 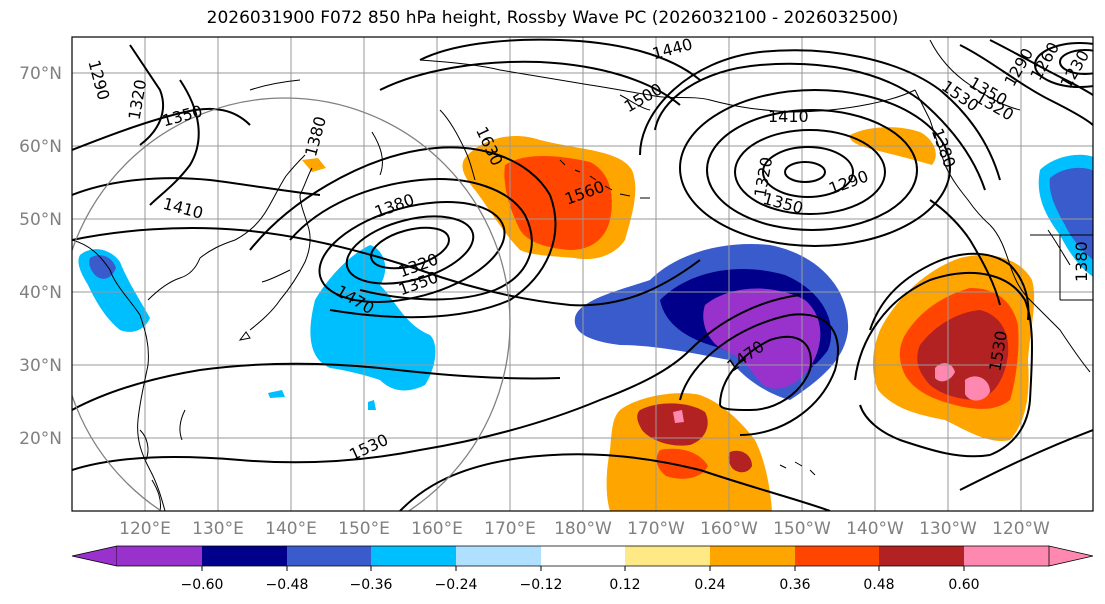 What do you see at coordinates (352, 327) in the screenshot?
I see `negative-anomaly-japan-south` at bounding box center [352, 327].